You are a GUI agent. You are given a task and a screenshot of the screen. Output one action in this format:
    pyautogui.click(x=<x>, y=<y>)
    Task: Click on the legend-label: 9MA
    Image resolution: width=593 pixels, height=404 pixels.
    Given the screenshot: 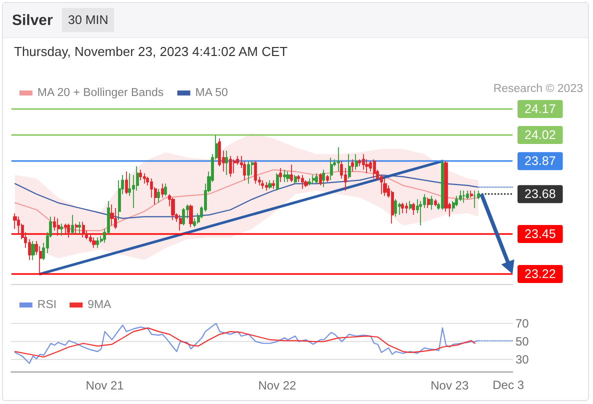 What is the action you would take?
    pyautogui.click(x=100, y=305)
    